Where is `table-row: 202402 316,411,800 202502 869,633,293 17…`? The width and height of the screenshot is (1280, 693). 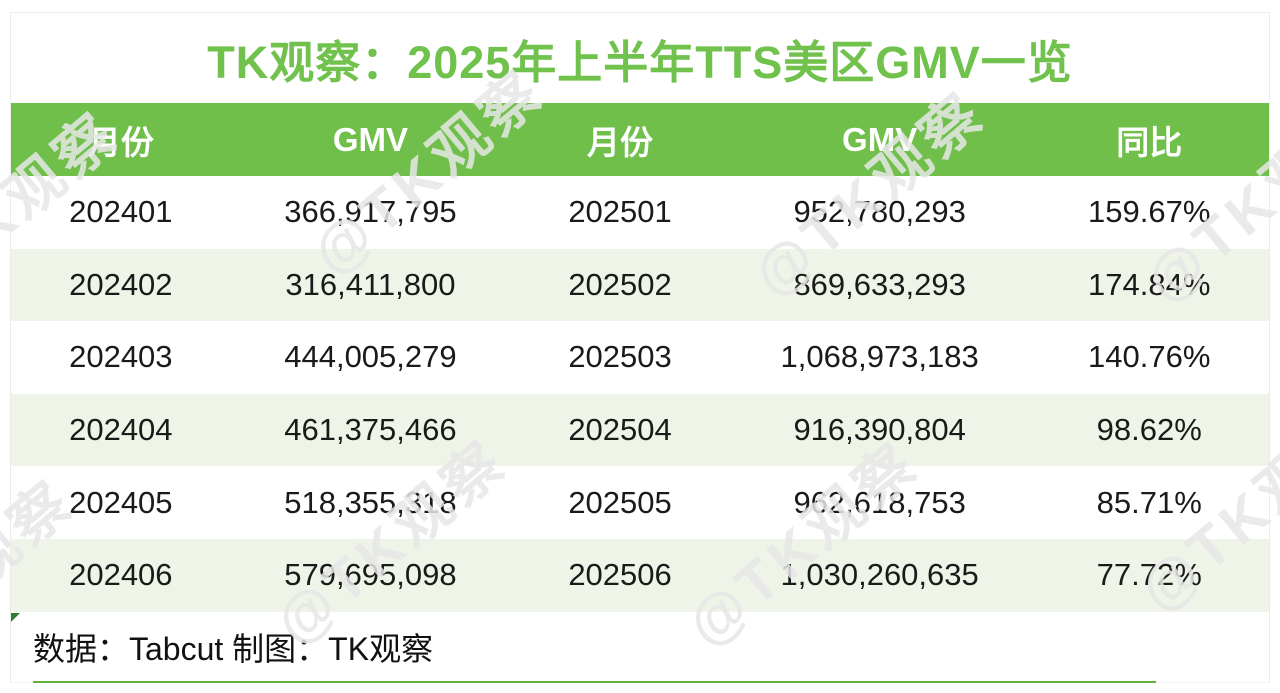
table-row: 202402 316,411,800 202502 869,633,293 17… is located at coordinates (640, 285).